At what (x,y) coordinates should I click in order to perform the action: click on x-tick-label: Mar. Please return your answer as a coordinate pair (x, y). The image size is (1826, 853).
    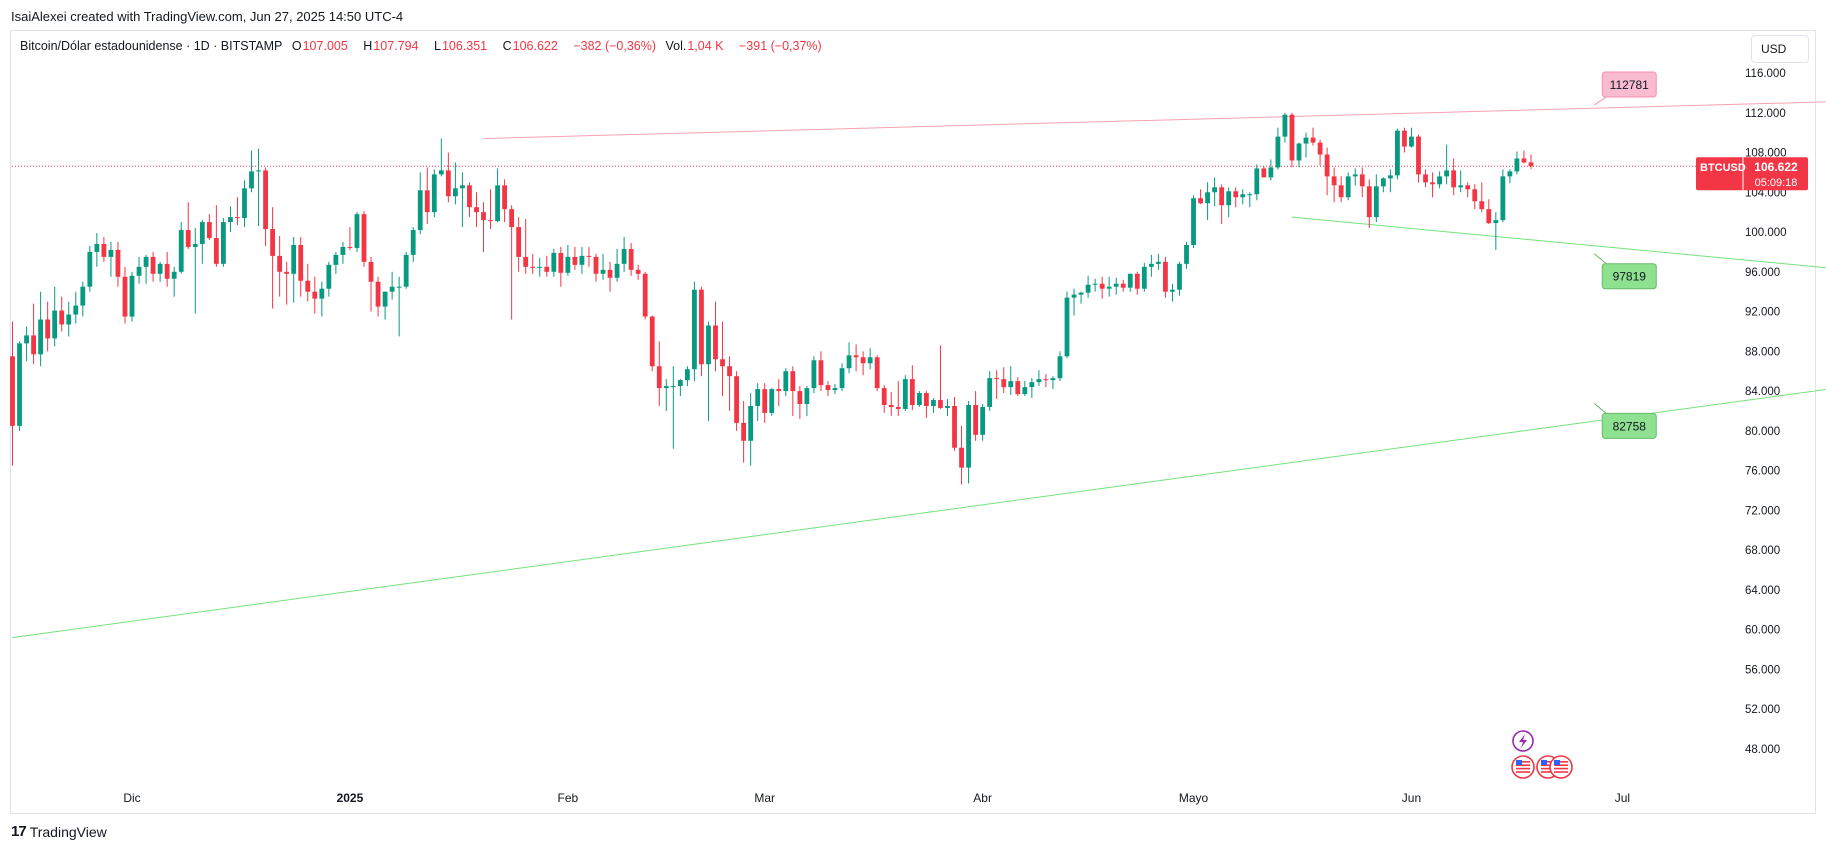
    Looking at the image, I should click on (764, 798).